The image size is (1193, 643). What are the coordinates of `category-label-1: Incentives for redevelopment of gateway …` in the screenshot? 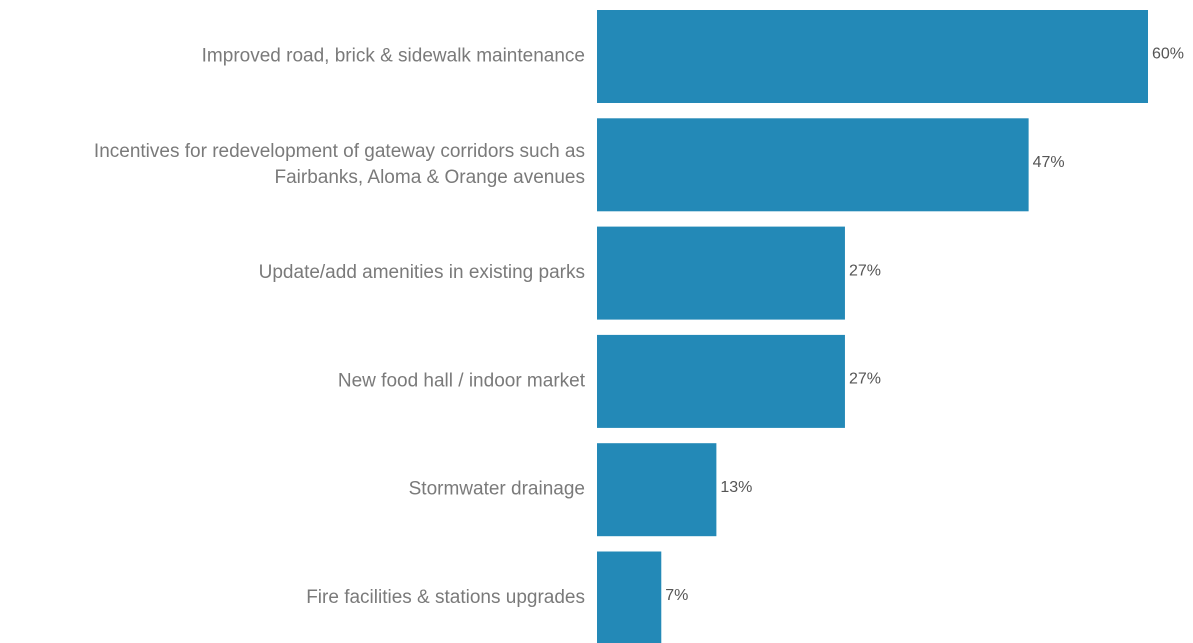 It's located at (339, 164).